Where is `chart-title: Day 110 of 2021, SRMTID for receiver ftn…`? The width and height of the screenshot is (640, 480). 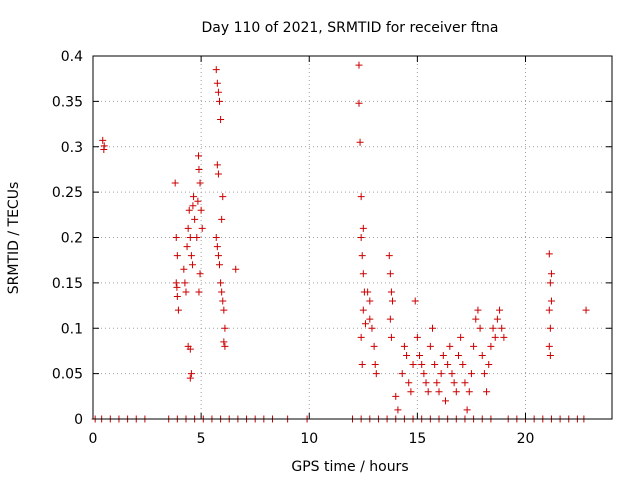 chart-title: Day 110 of 2021, SRMTID for receiver ftn… is located at coordinates (349, 28).